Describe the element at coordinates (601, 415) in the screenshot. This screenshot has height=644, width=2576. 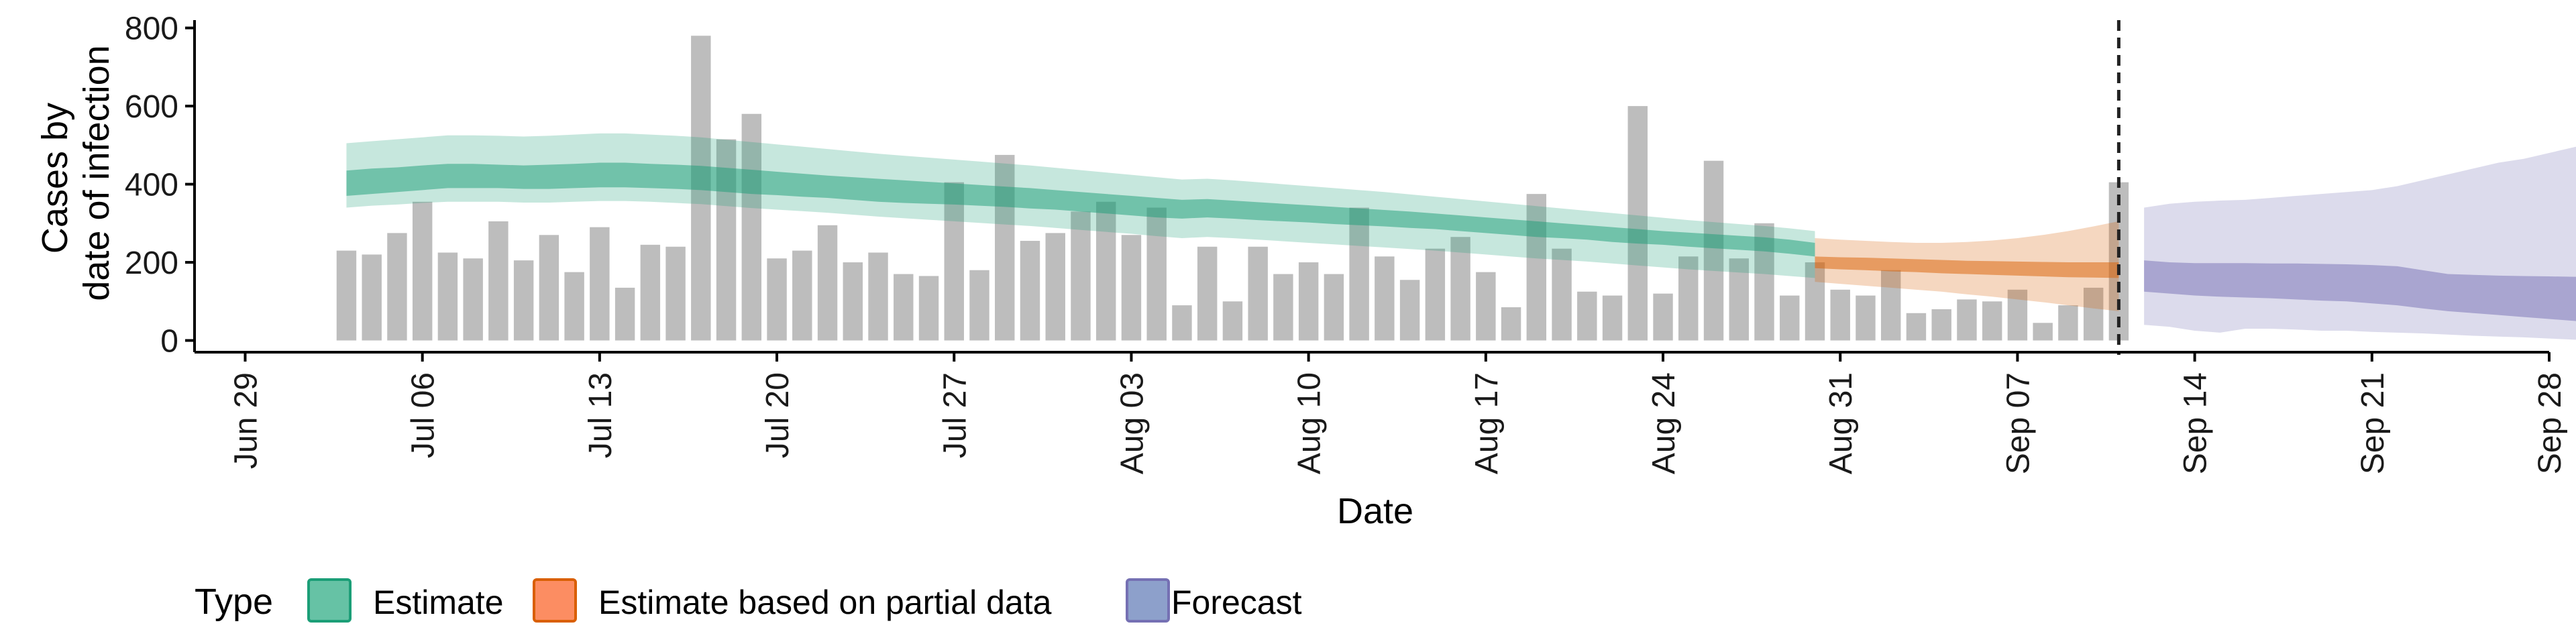
I see `x-tick-label: Jul 13` at that location.